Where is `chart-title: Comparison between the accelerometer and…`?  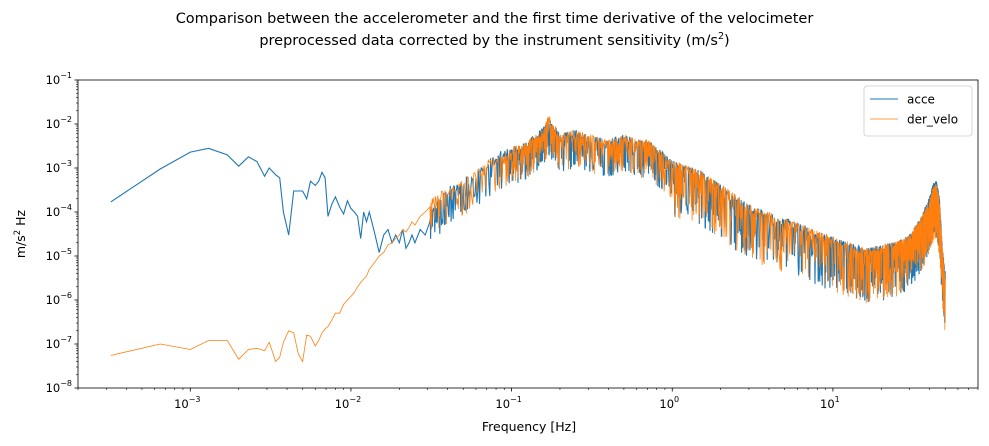 chart-title: Comparison between the accelerometer and… is located at coordinates (494, 30).